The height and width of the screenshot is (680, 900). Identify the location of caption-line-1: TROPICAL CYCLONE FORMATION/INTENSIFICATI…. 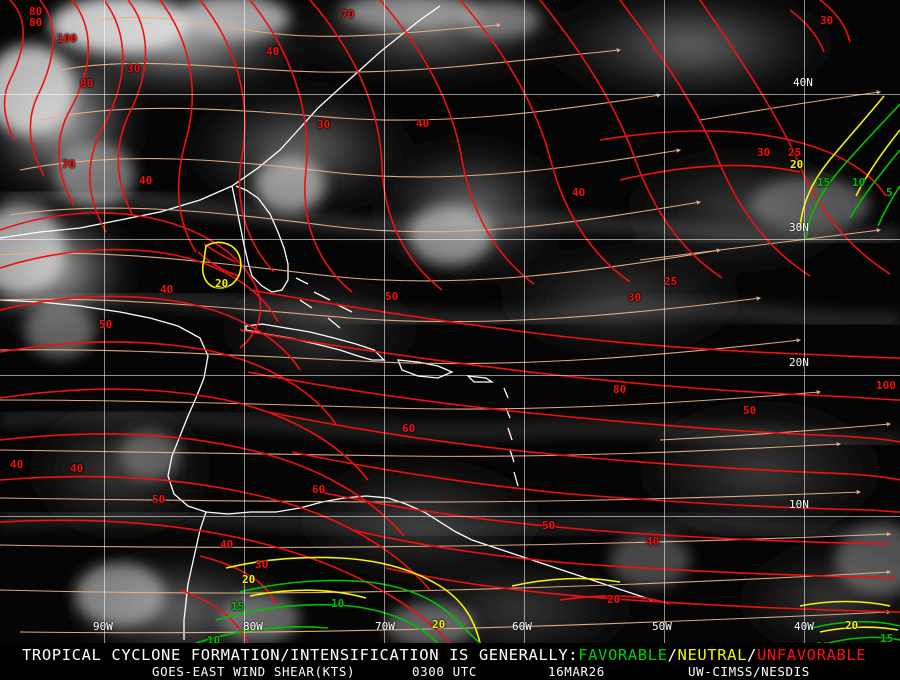
(444, 655).